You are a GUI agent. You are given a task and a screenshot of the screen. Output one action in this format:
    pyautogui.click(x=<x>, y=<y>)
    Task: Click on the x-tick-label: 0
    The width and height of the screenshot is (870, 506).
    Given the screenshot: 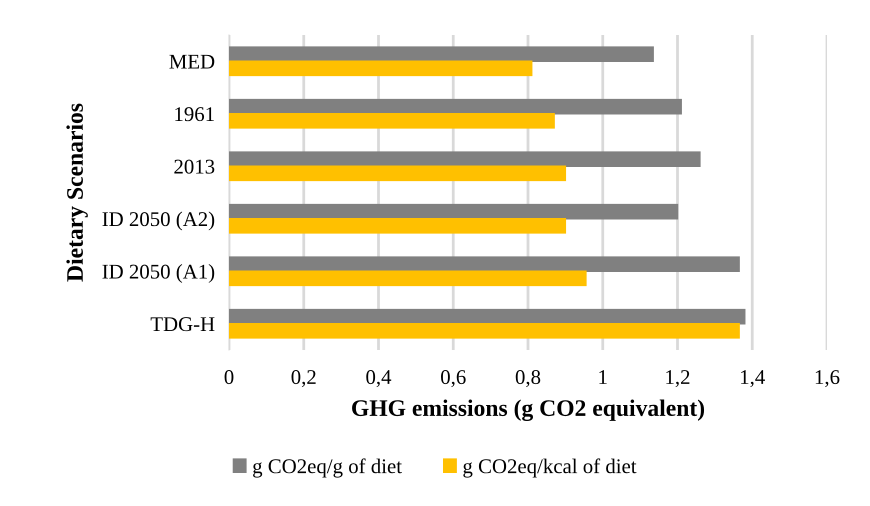 What is the action you would take?
    pyautogui.click(x=229, y=377)
    